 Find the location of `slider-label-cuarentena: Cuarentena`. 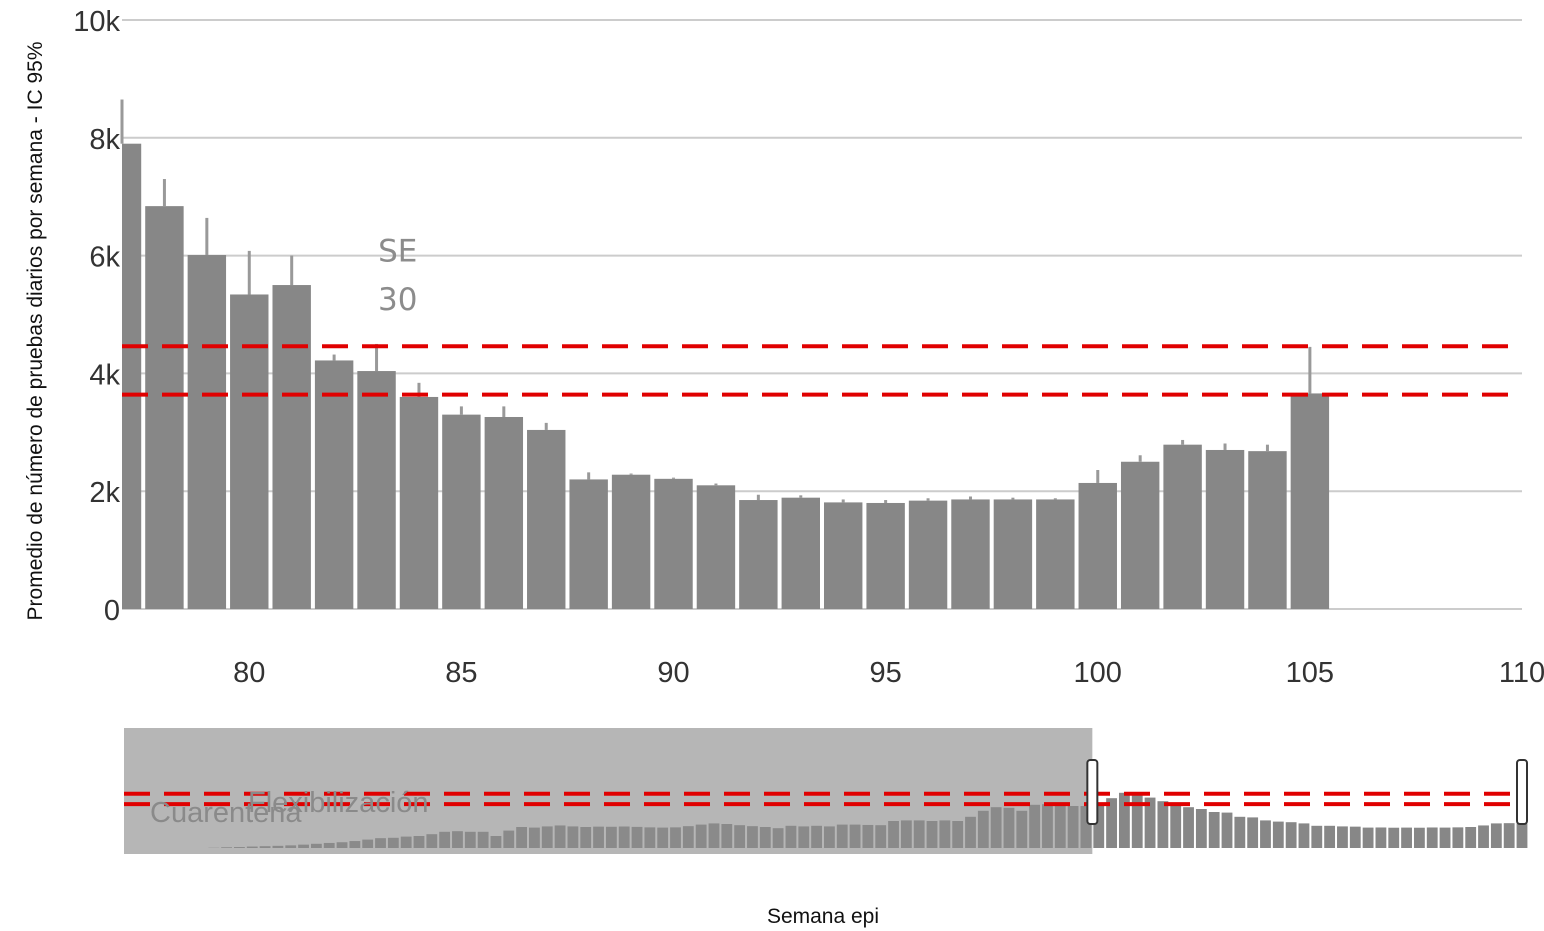

slider-label-cuarentena: Cuarentena is located at coordinates (226, 813).